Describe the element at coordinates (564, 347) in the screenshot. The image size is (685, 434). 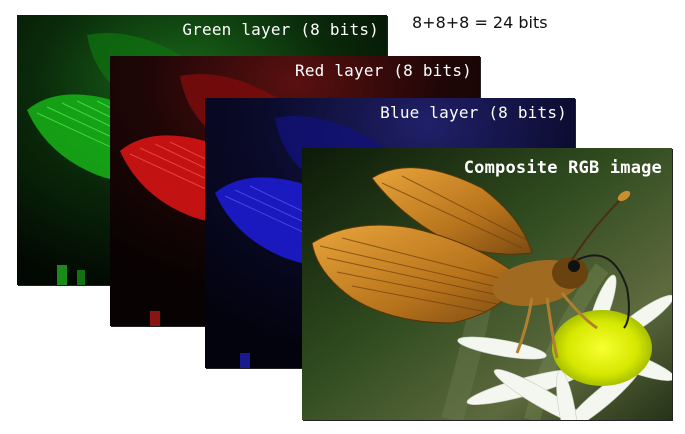
I see `daisy-flower-icon` at that location.